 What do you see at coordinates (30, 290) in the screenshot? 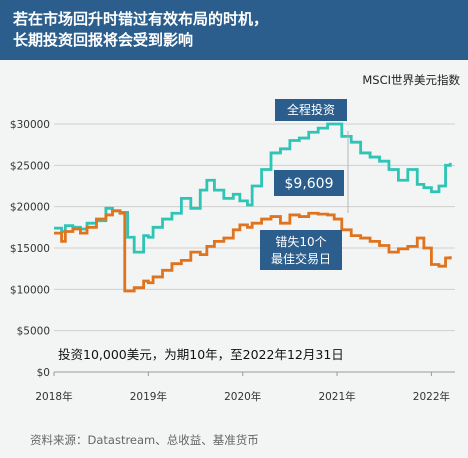
I see `y-tick-label: $10000` at bounding box center [30, 290].